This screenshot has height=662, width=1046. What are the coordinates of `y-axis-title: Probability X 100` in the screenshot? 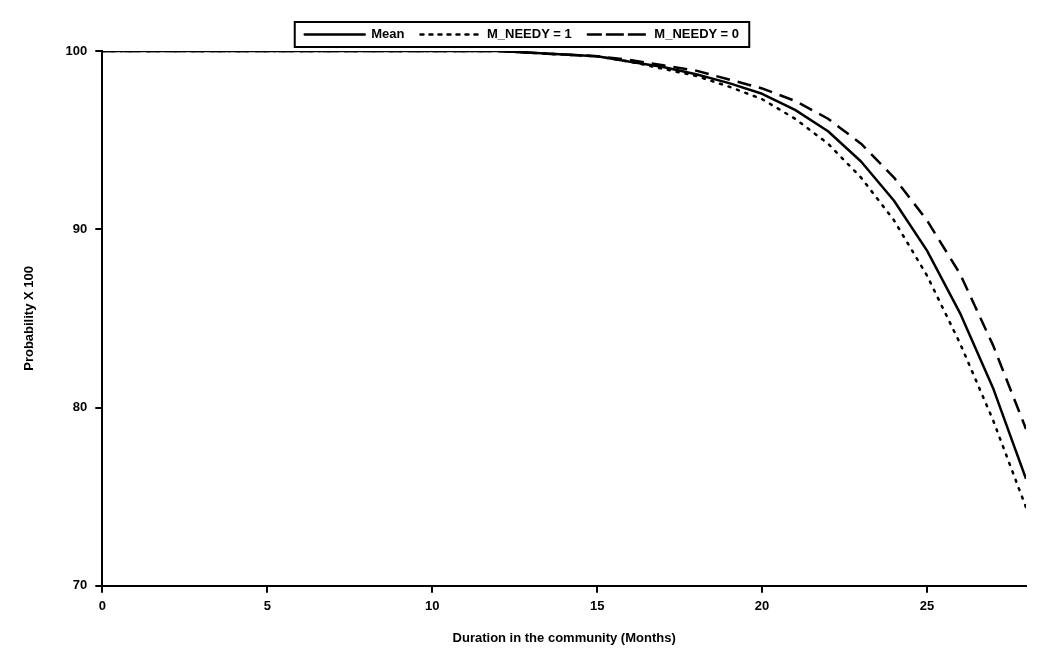 It's located at (29, 318).